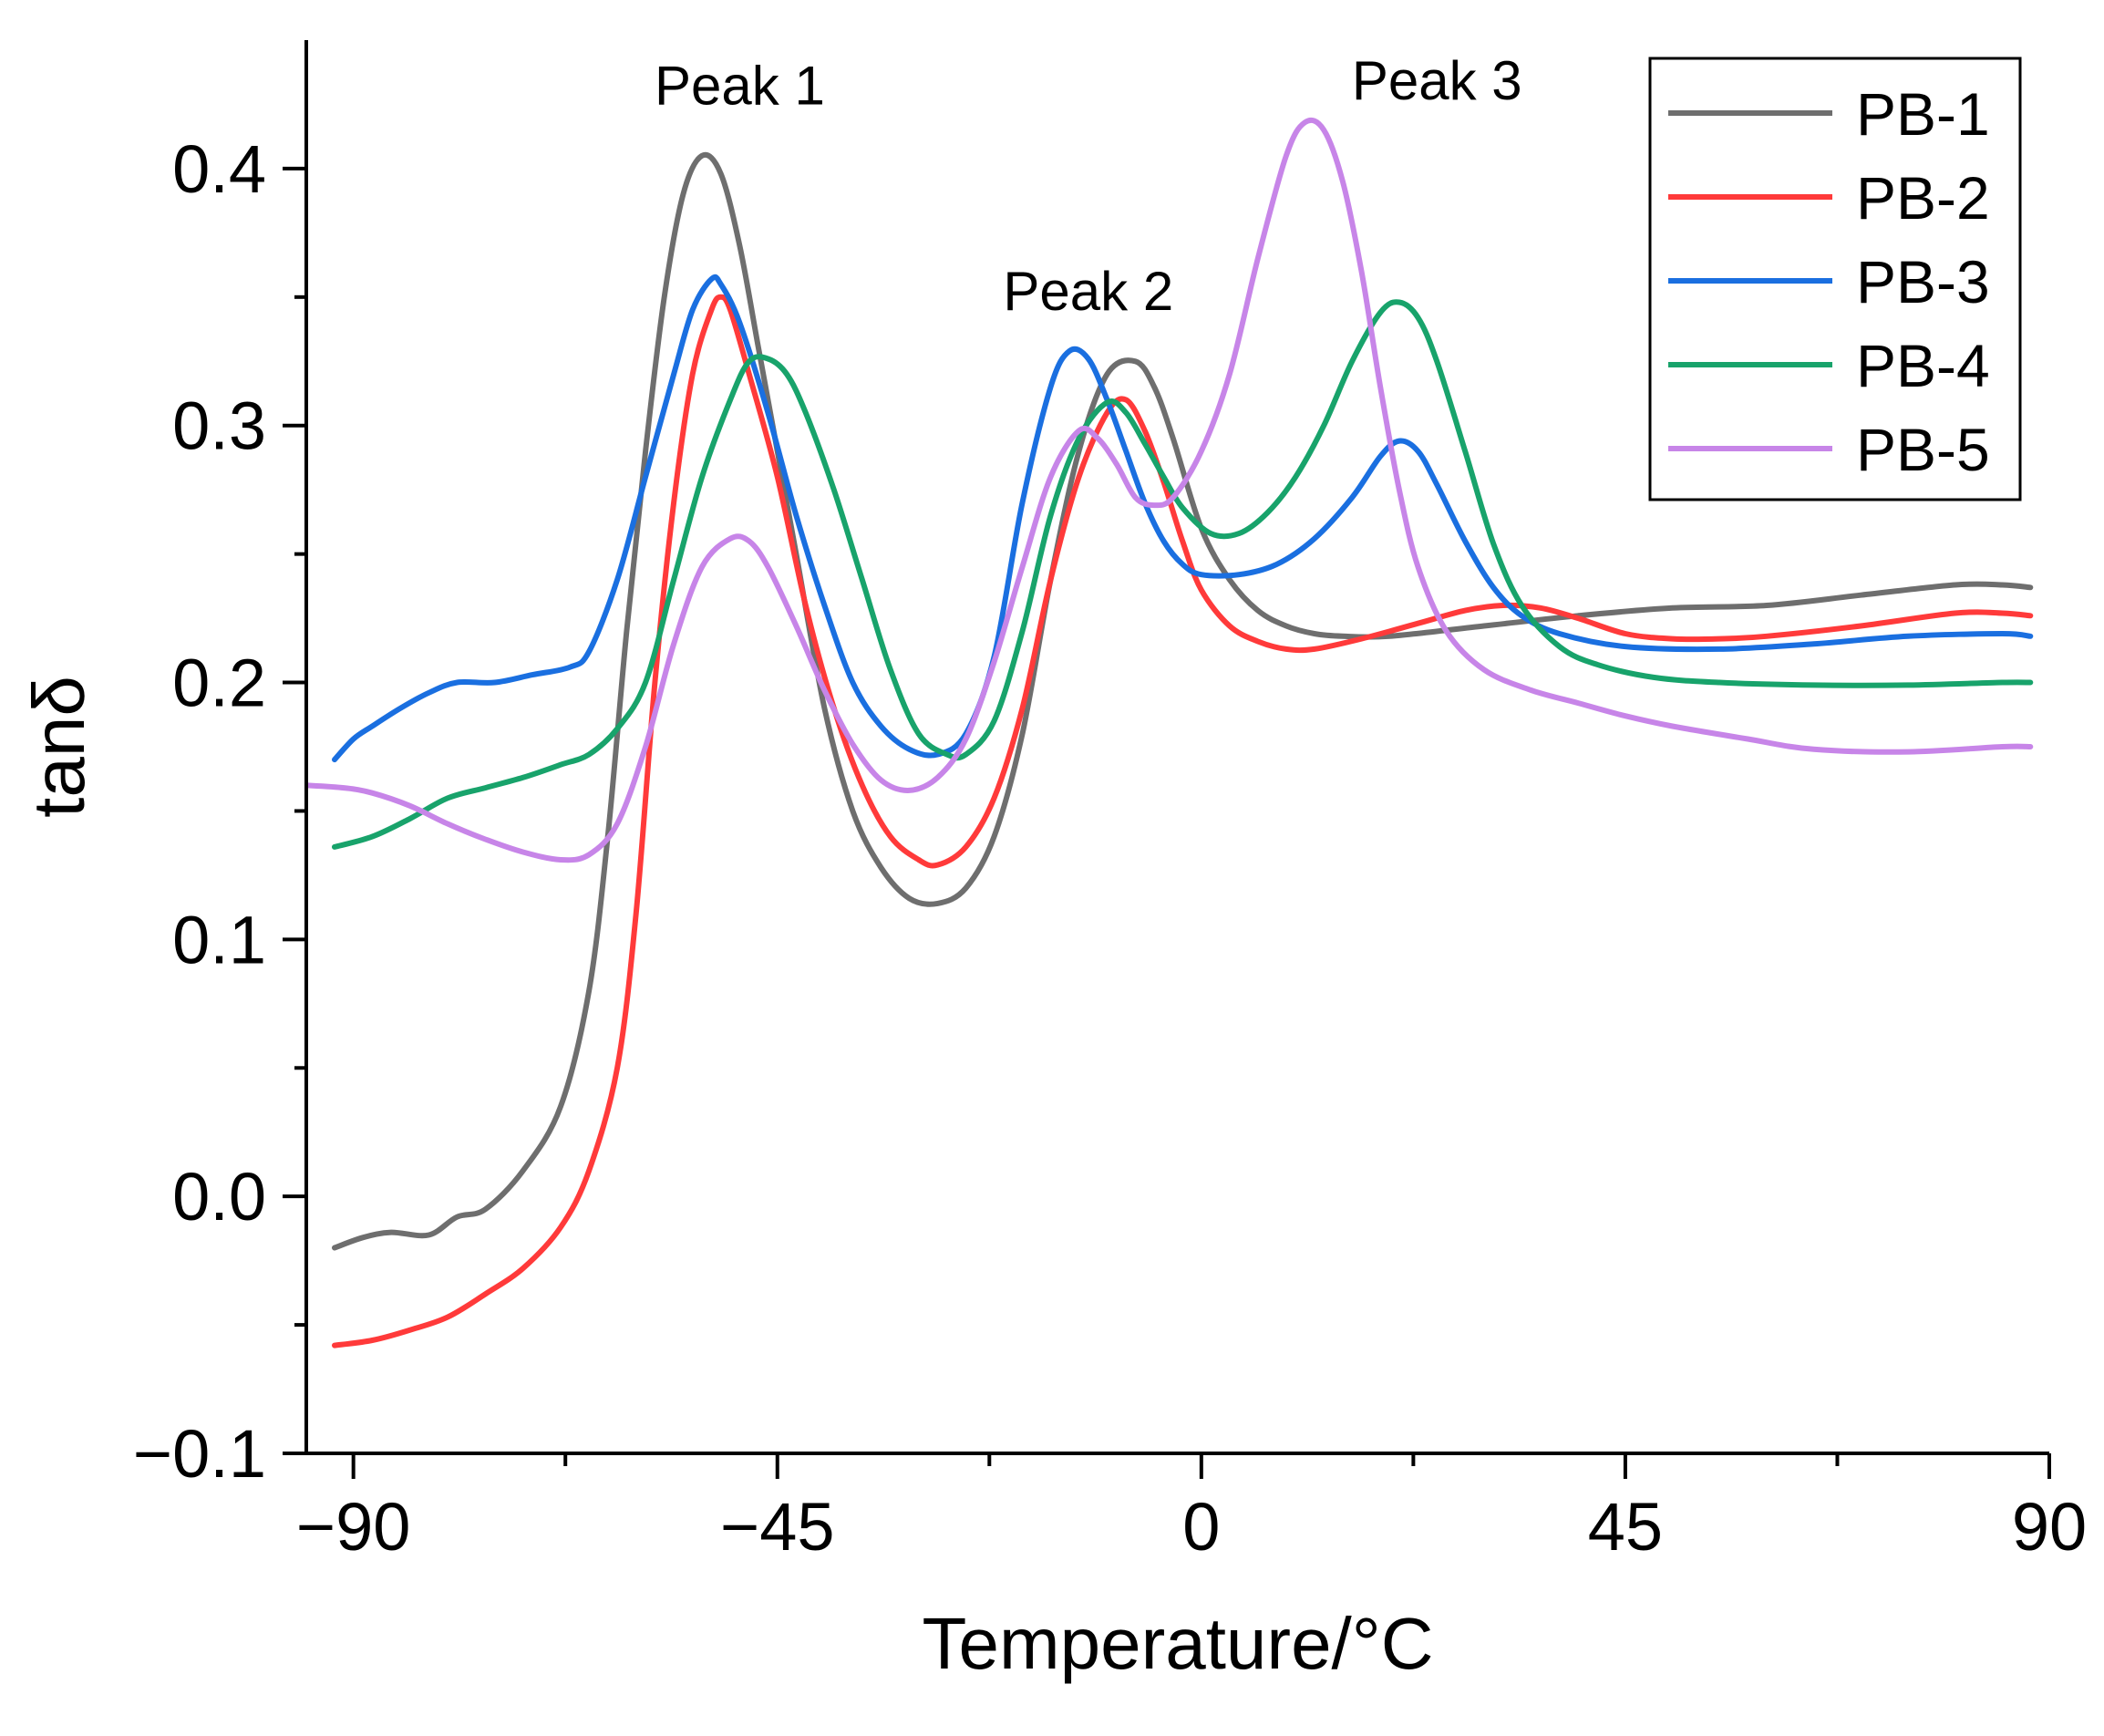 This screenshot has height=1736, width=2104. I want to click on legend: PB-1 PB-2 PB-3 PB-4 PB-5, so click(1835, 279).